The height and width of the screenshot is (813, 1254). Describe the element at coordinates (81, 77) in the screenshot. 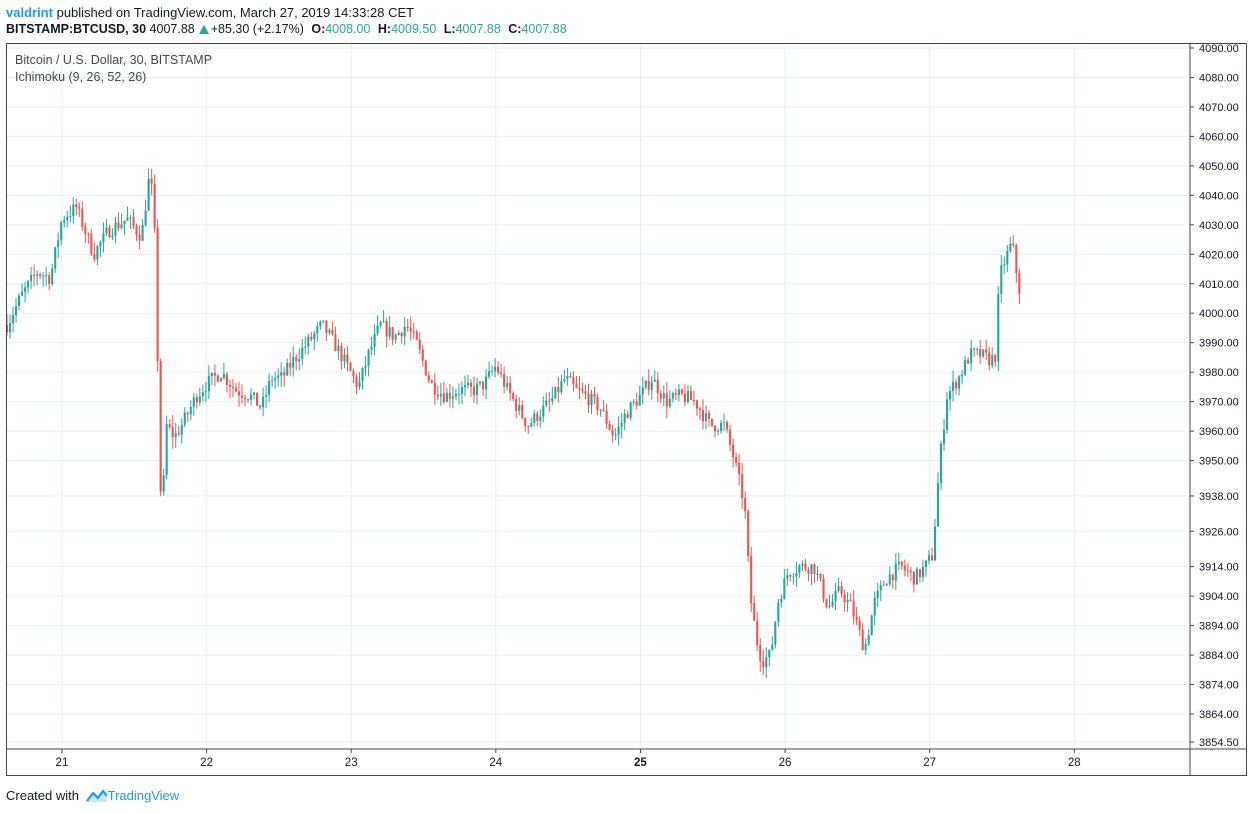

I see `legend-indicator: Ichimoku (9, 26, 52, 26)` at that location.